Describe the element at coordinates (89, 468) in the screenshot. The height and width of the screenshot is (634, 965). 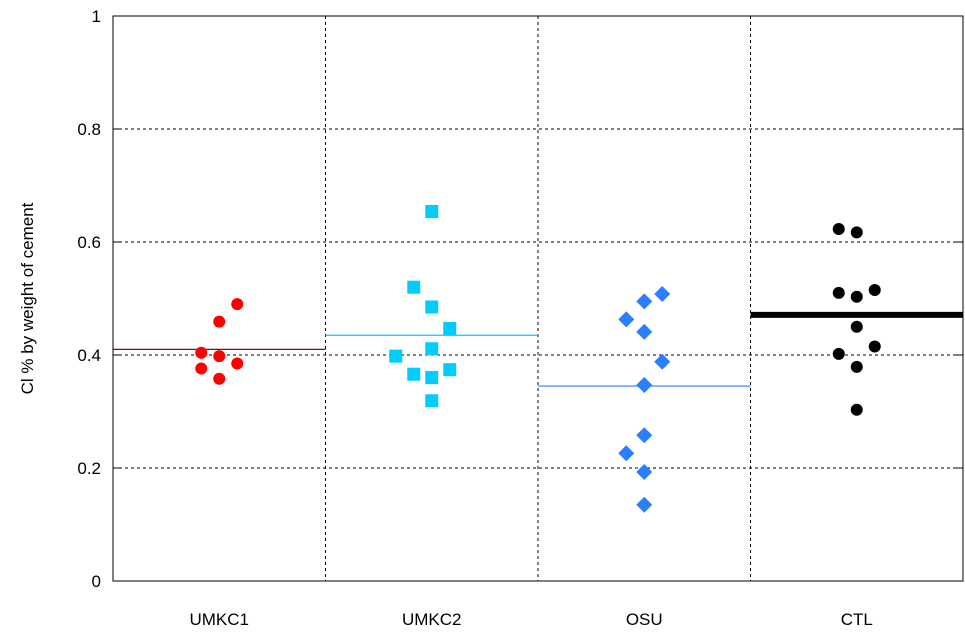
I see `y-tick-label: 0.2` at that location.